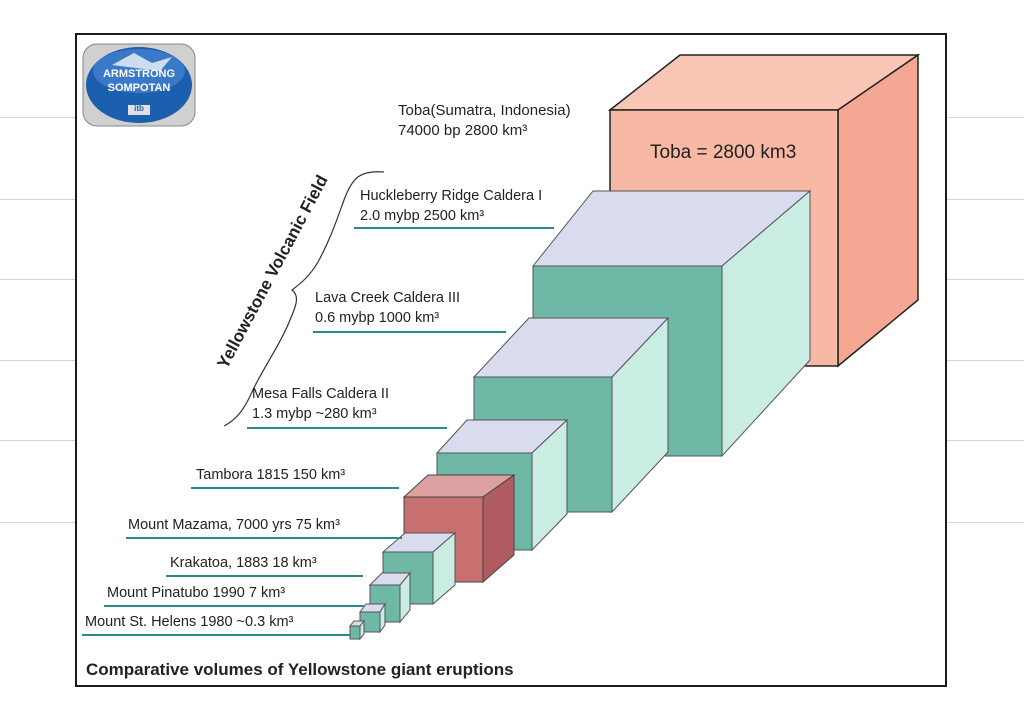 The width and height of the screenshot is (1024, 724). Describe the element at coordinates (234, 606) in the screenshot. I see `pinatubo-underline` at that location.